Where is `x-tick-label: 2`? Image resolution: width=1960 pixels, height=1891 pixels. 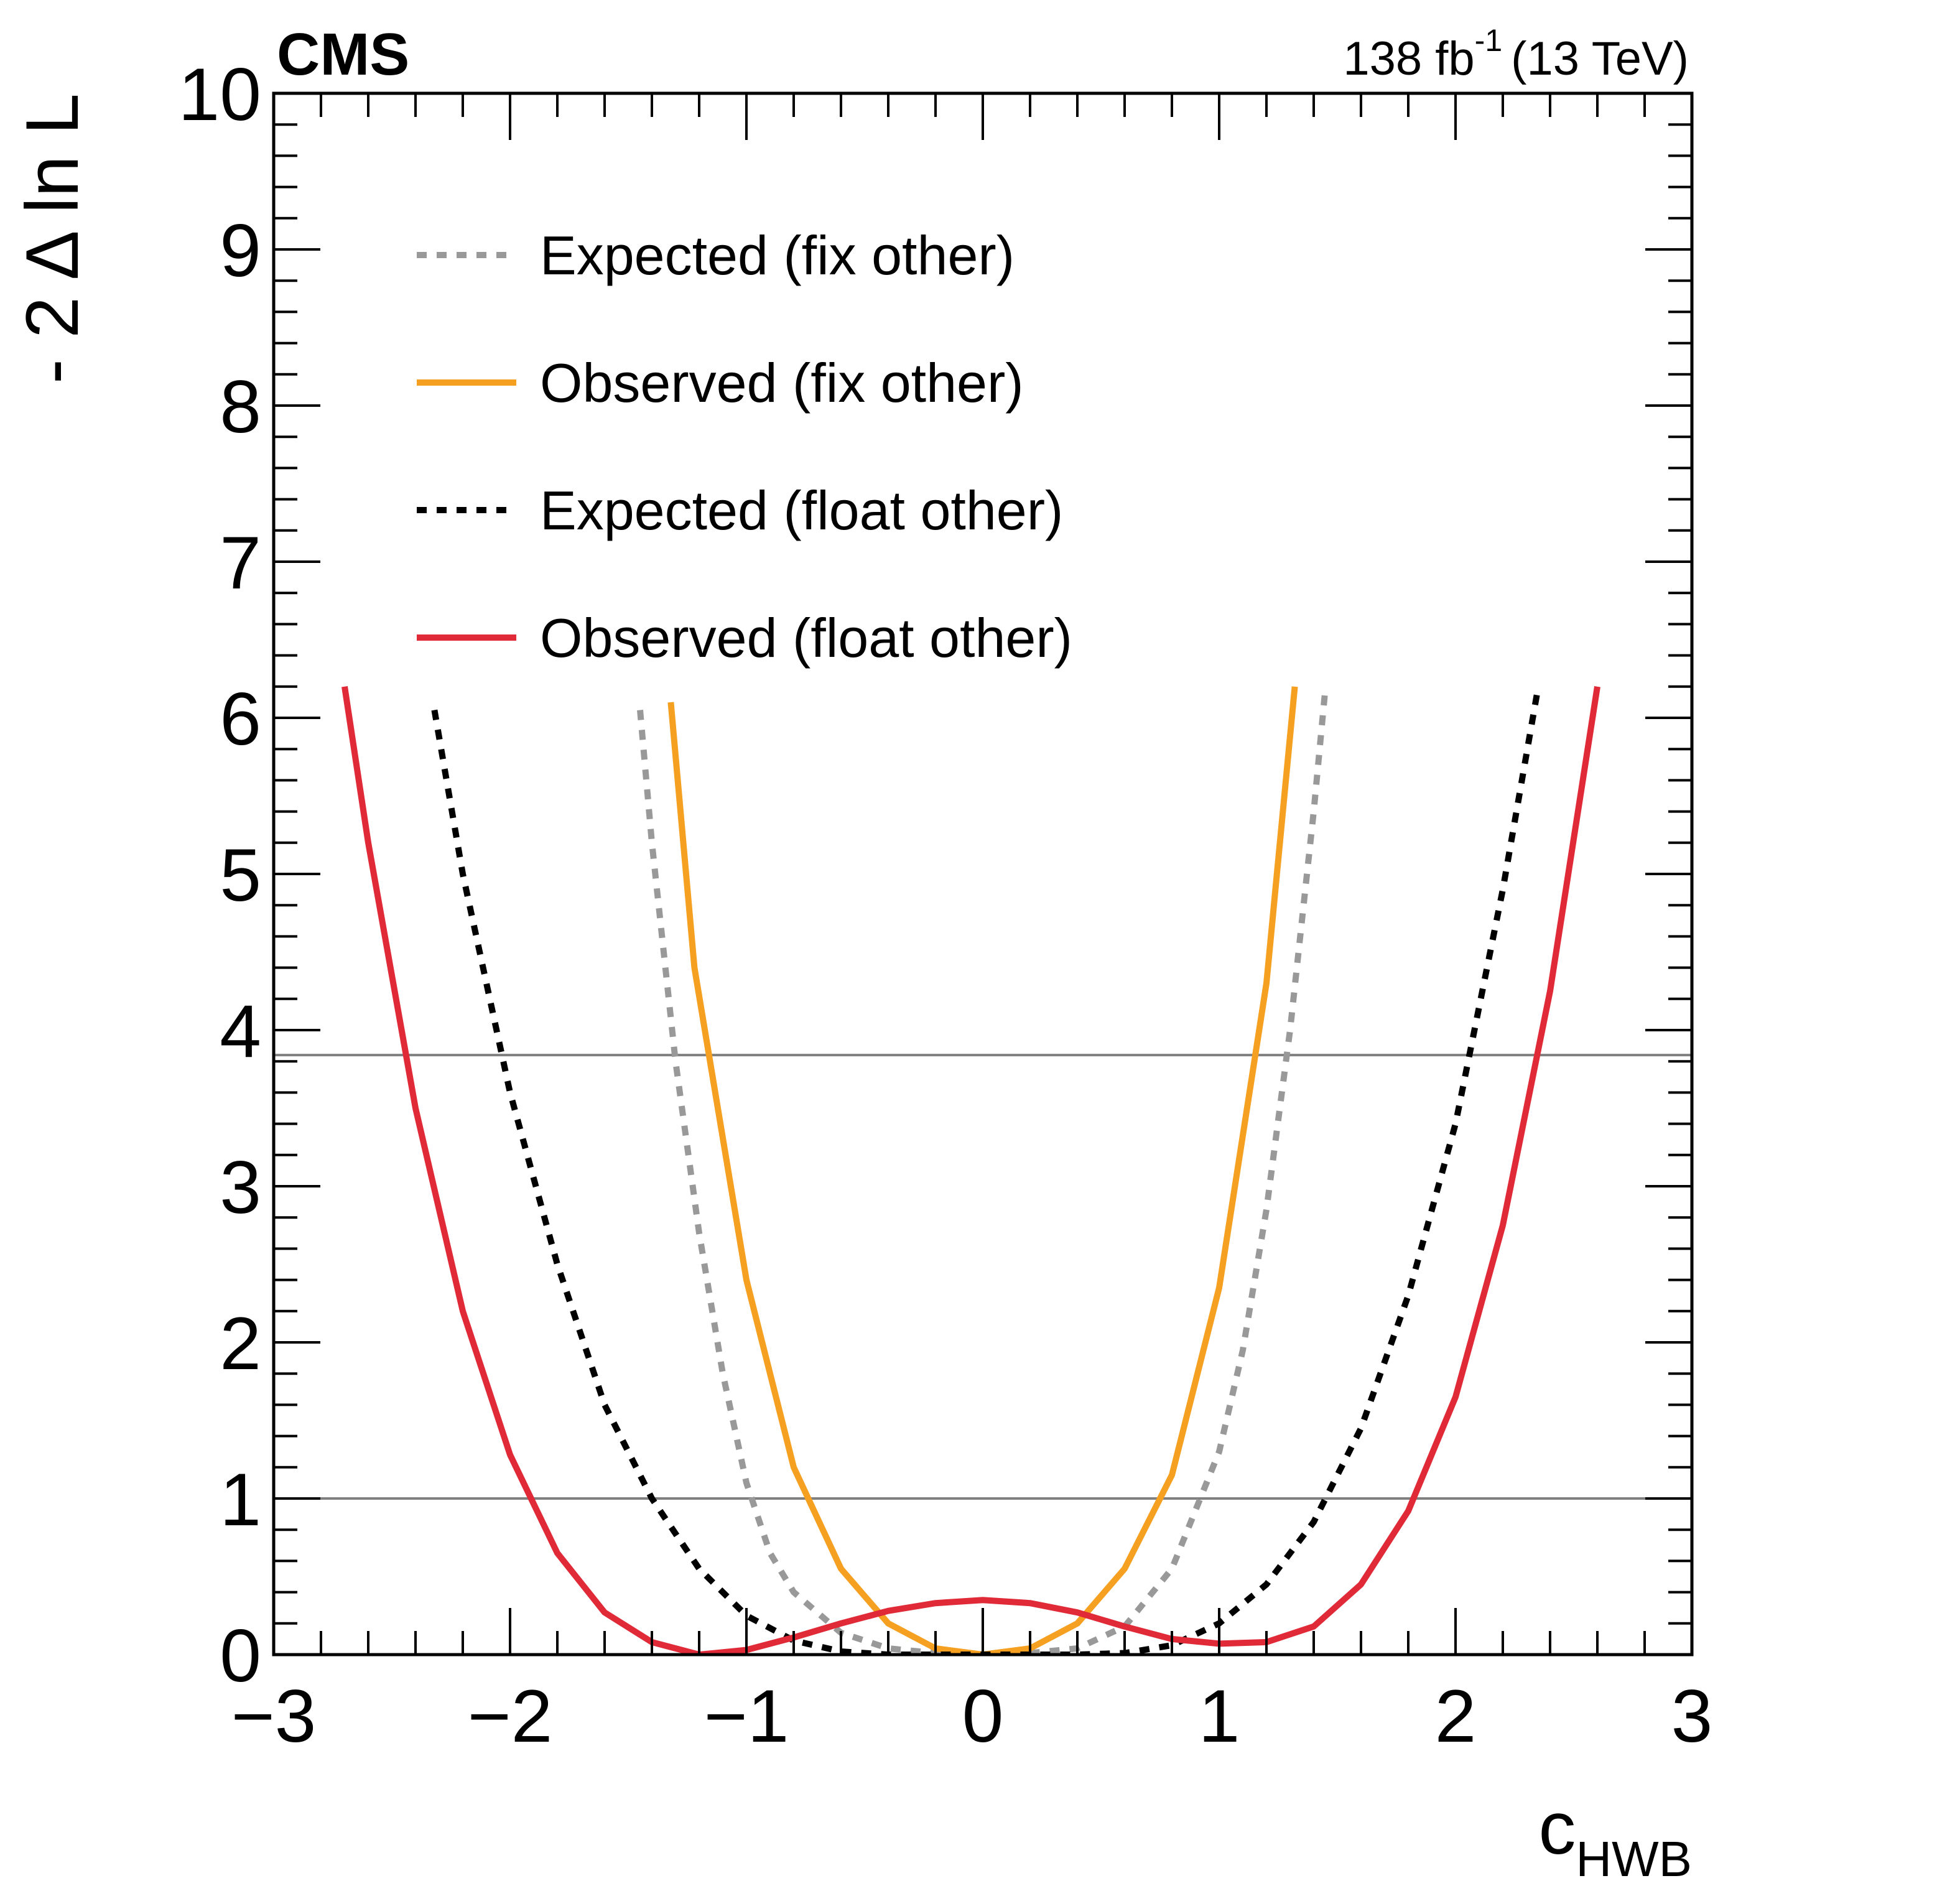 x-tick-label: 2 is located at coordinates (1456, 1716).